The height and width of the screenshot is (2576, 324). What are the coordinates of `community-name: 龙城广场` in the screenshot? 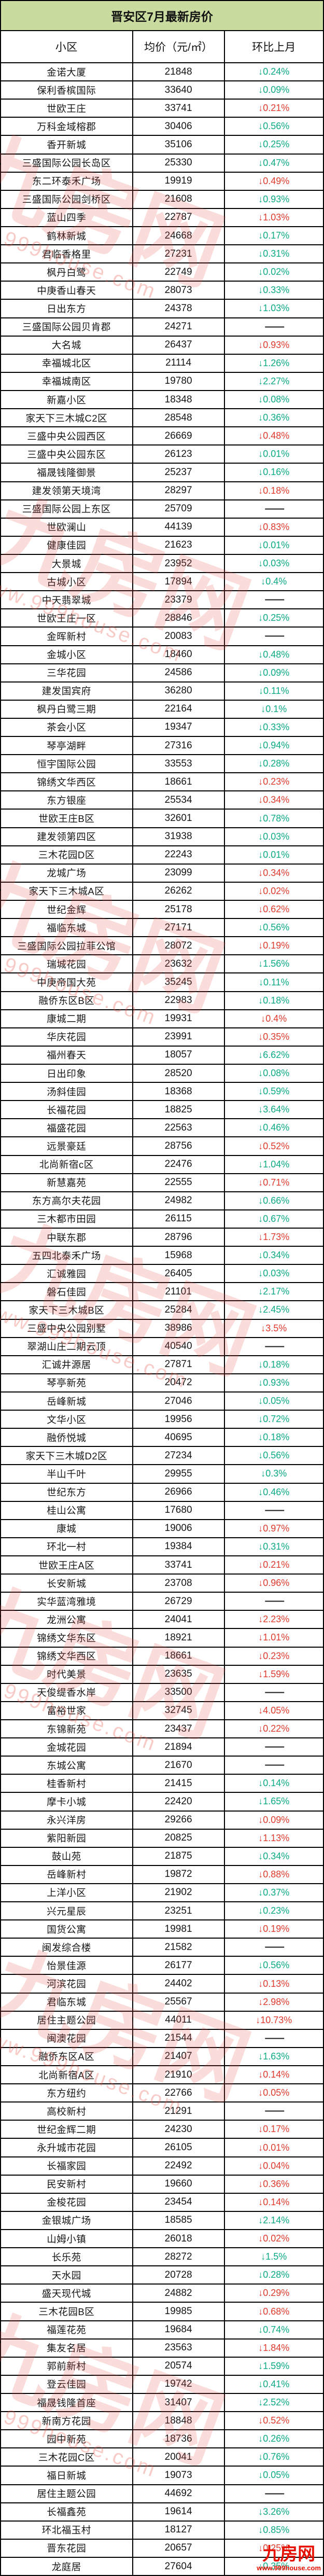 It's located at (67, 873).